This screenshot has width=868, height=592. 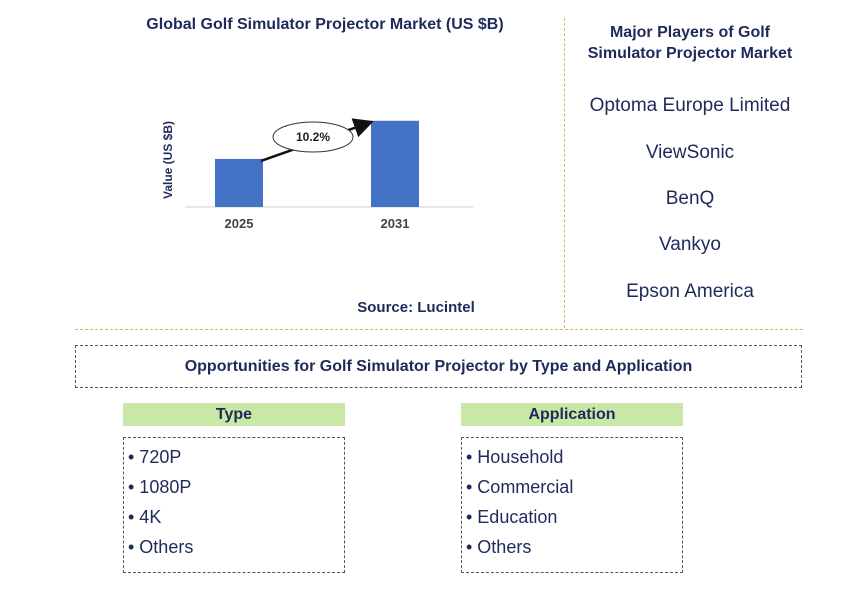 What do you see at coordinates (234, 505) in the screenshot?
I see `type-list: • 720P • 1080P • 4K • Others` at bounding box center [234, 505].